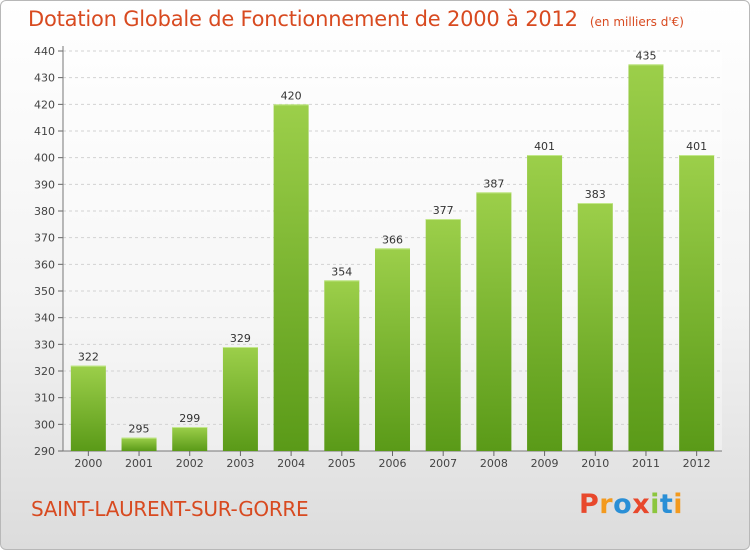  I want to click on logo-letter: t, so click(666, 504).